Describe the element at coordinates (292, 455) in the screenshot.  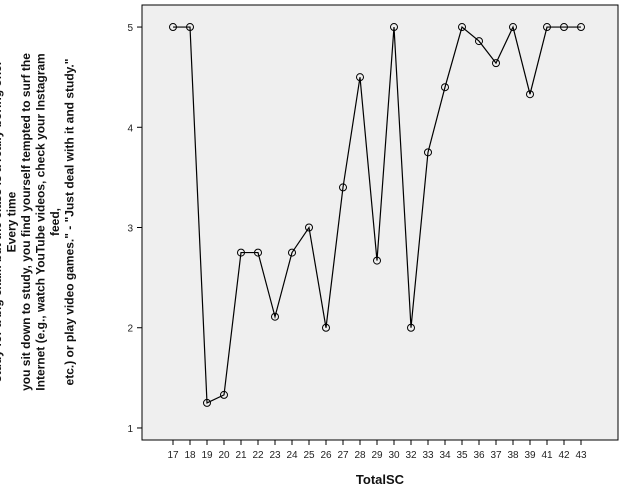
I see `x-tick-label: 24` at that location.